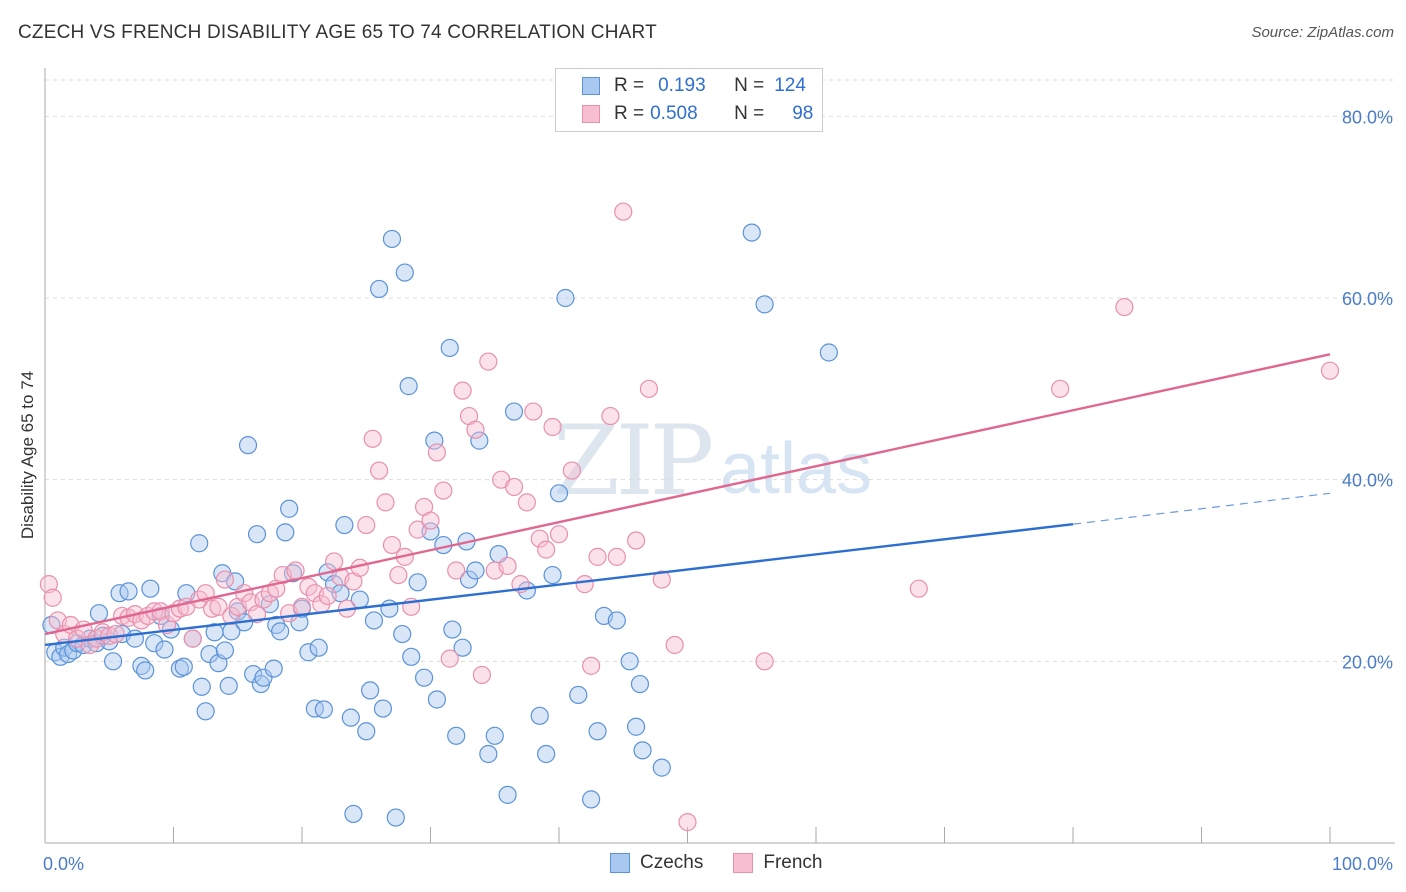  Describe the element at coordinates (1201, 508) in the screenshot. I see `czech-trend-extension` at that location.